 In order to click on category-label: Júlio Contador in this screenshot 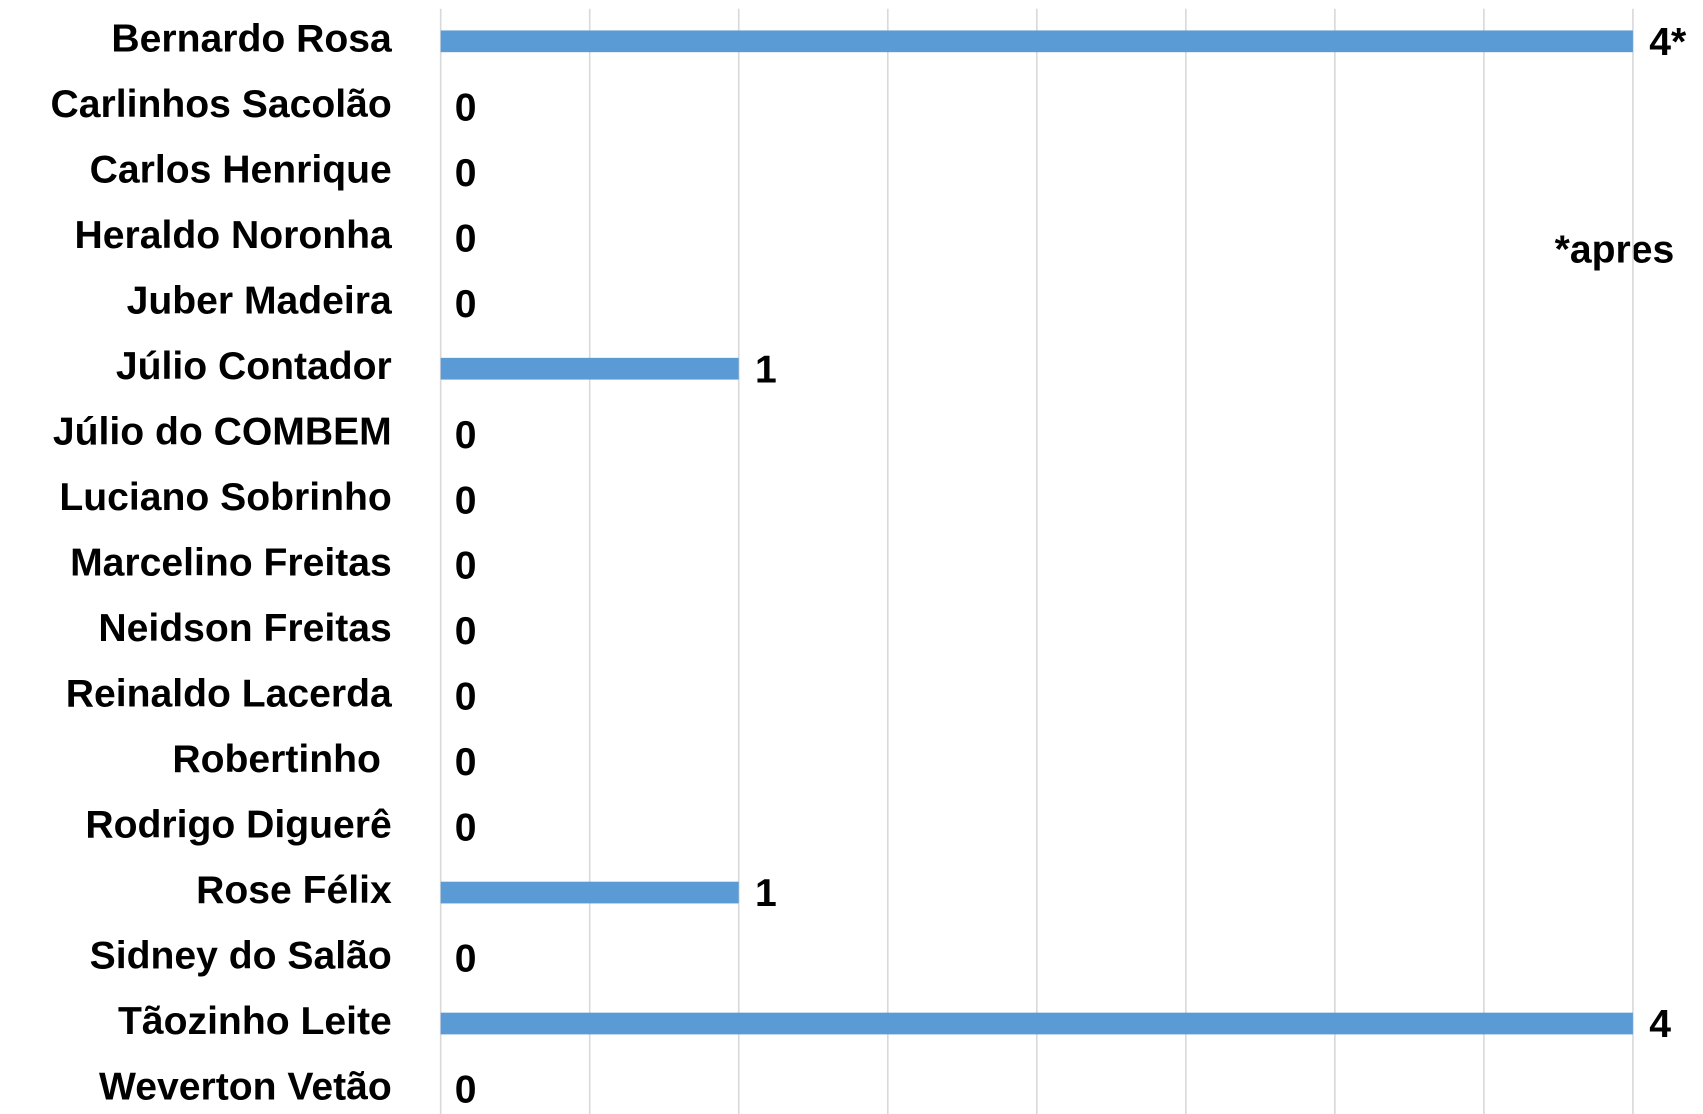, I will do `click(254, 366)`.